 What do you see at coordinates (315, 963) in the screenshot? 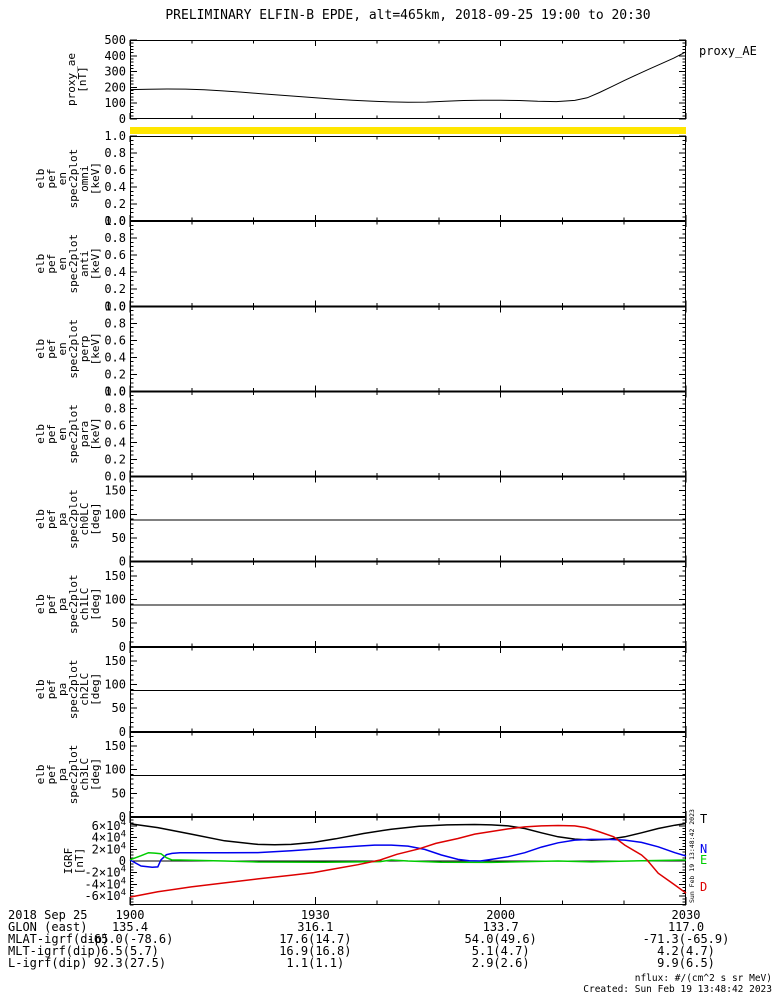
I see `ephemeris-value: 1.1(1.1)` at bounding box center [315, 963].